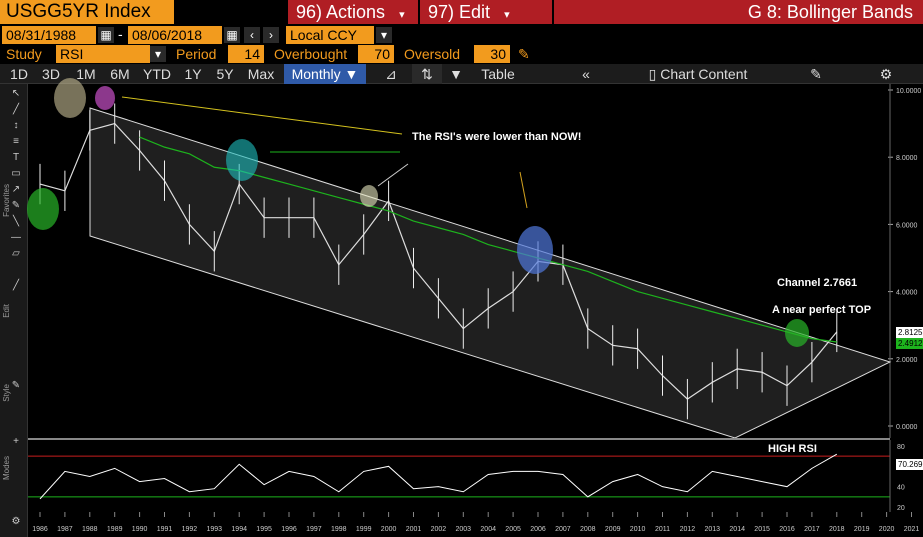 This screenshot has height=537, width=923. Describe the element at coordinates (908, 91) in the screenshot. I see `y-tick-label: 10.0000` at that location.